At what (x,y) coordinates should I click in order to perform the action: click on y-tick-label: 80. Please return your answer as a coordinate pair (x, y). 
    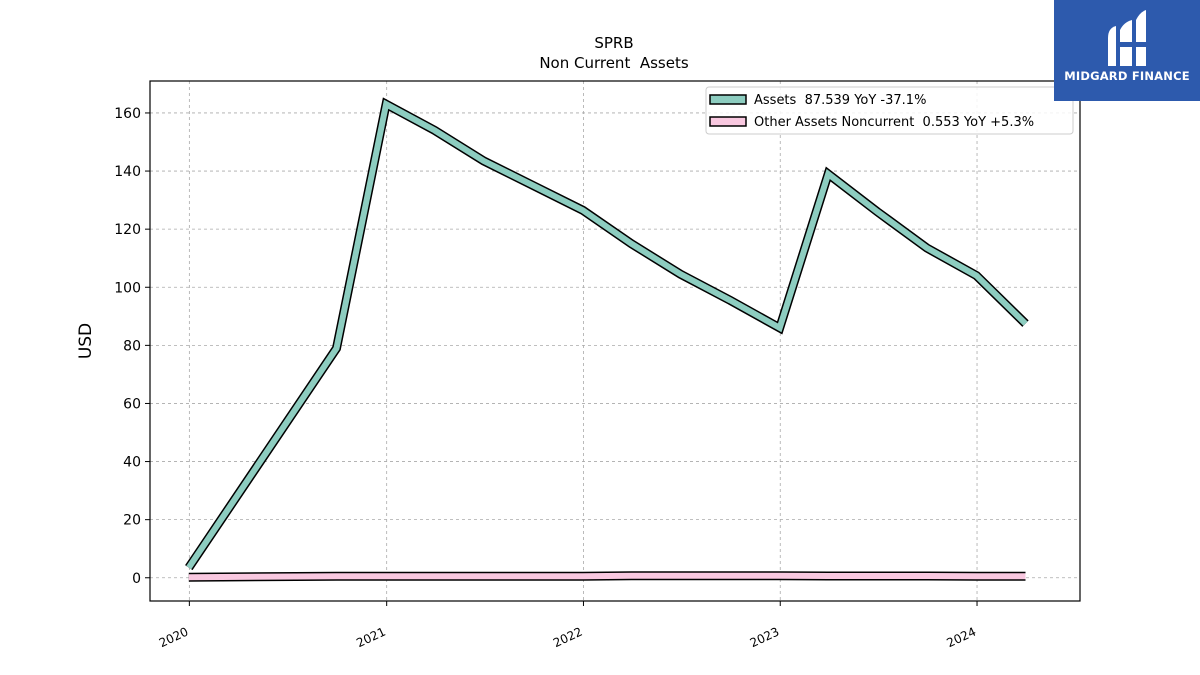
    Looking at the image, I should click on (132, 346).